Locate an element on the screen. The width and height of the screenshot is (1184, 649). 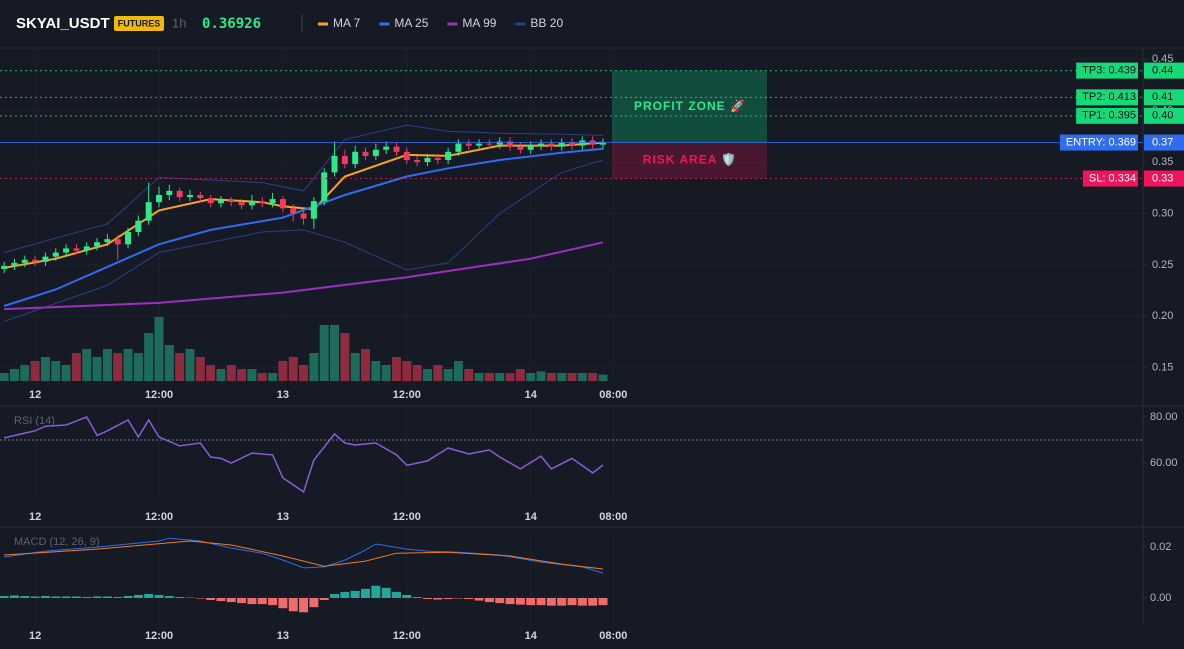
symbol: SKYAI_USDT is located at coordinates (63, 23).